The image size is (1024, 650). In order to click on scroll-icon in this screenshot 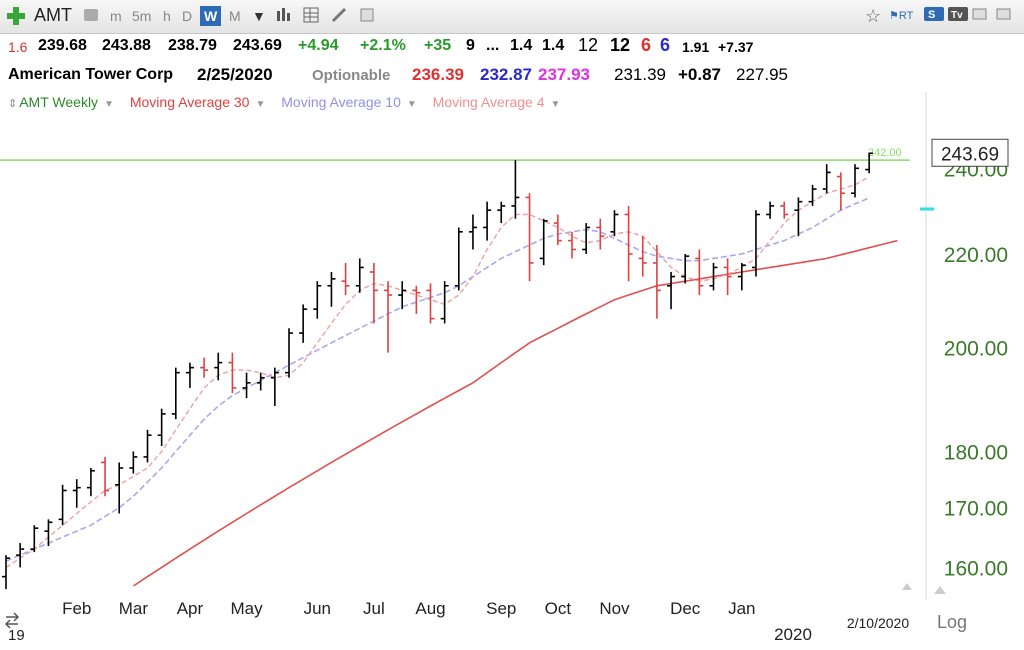, I will do `click(91, 16)`.